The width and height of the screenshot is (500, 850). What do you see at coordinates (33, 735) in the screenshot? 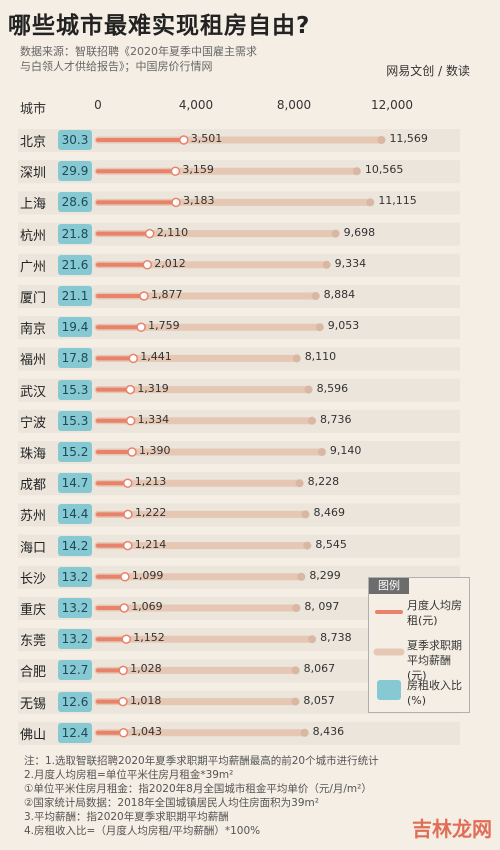
I see `city-label: 佛山` at bounding box center [33, 735].